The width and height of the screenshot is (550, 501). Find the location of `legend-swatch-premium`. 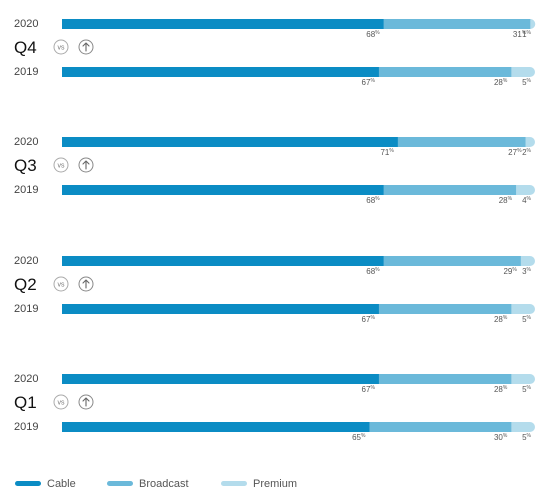

legend-swatch-premium is located at coordinates (234, 483).